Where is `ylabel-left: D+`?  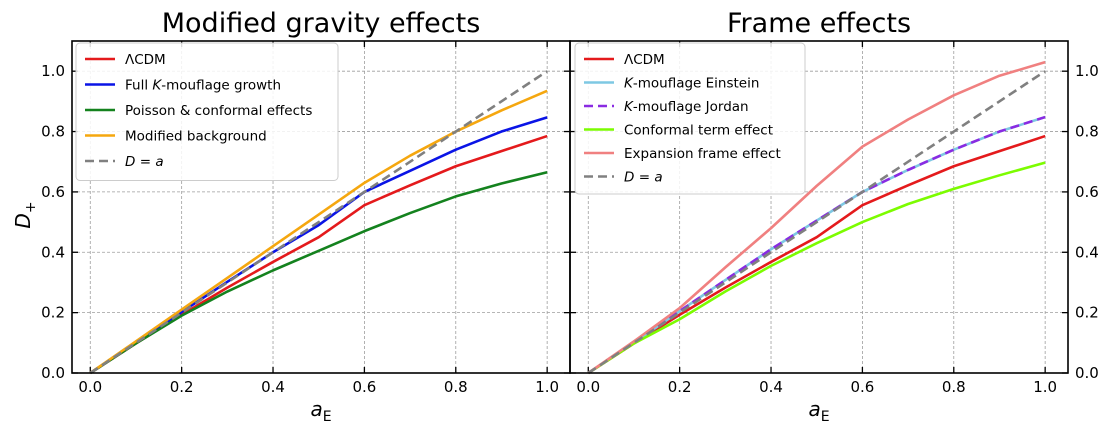
ylabel-left: D+ is located at coordinates (25, 214).